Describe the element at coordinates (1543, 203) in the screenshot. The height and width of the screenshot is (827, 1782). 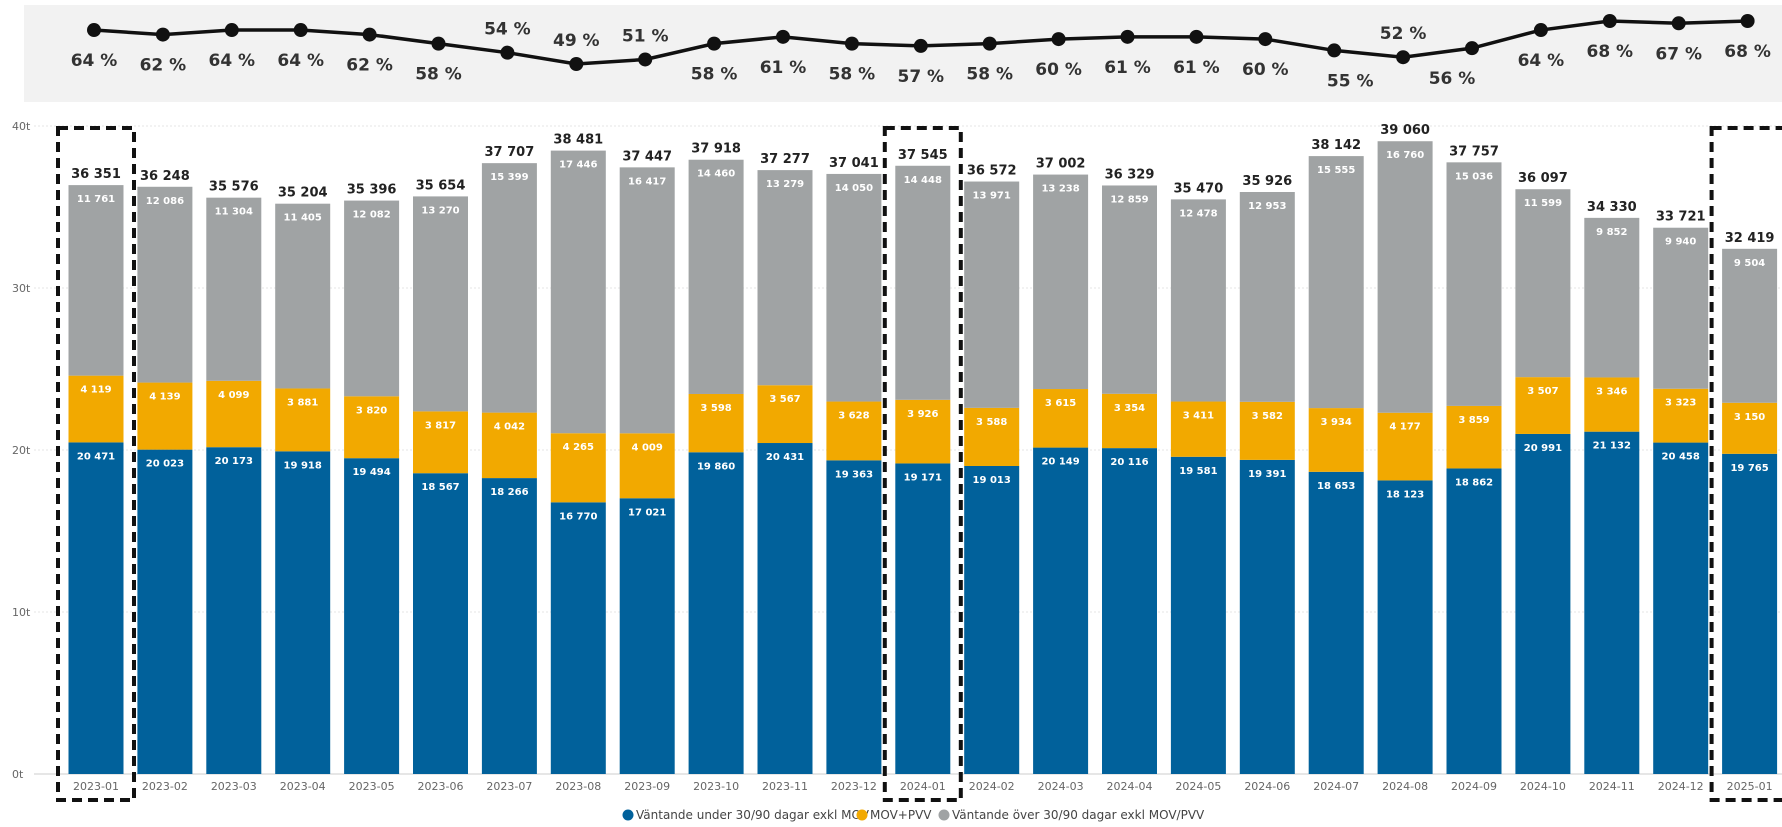
I see `segment-value-label: 11 599` at that location.